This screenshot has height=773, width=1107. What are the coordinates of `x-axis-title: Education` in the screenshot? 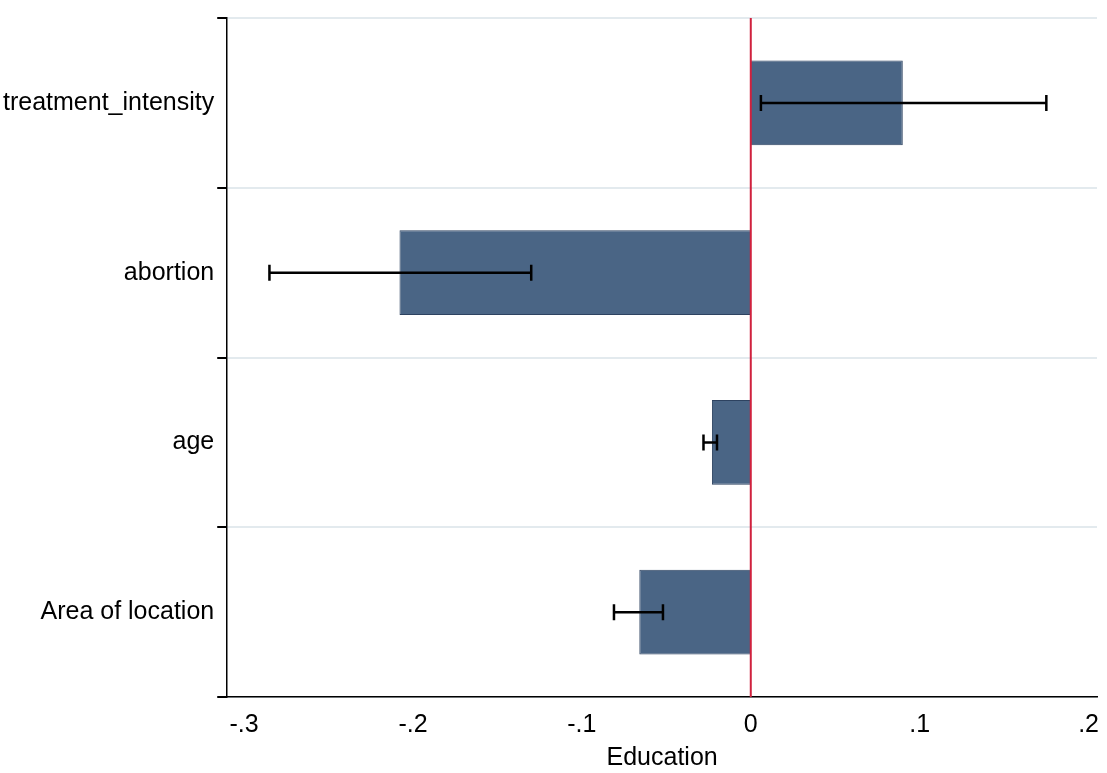 It's located at (662, 755).